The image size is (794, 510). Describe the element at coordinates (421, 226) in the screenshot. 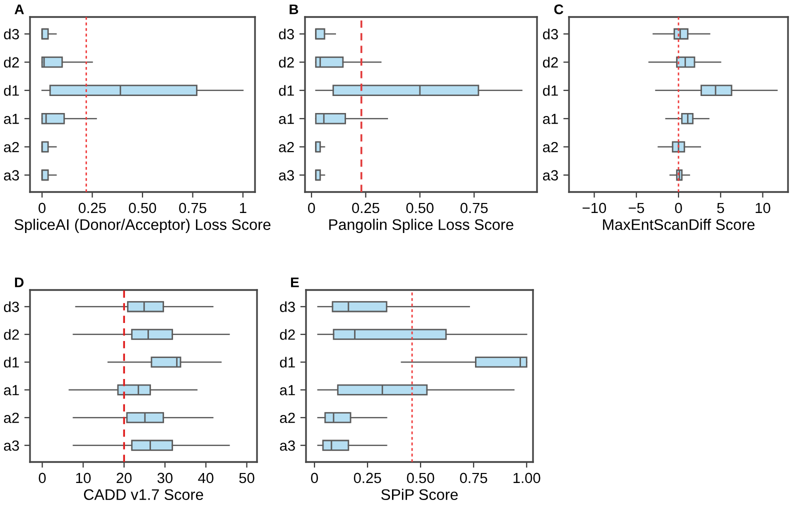

I see `x-axis-title: Pangolin Splice Loss Score` at that location.